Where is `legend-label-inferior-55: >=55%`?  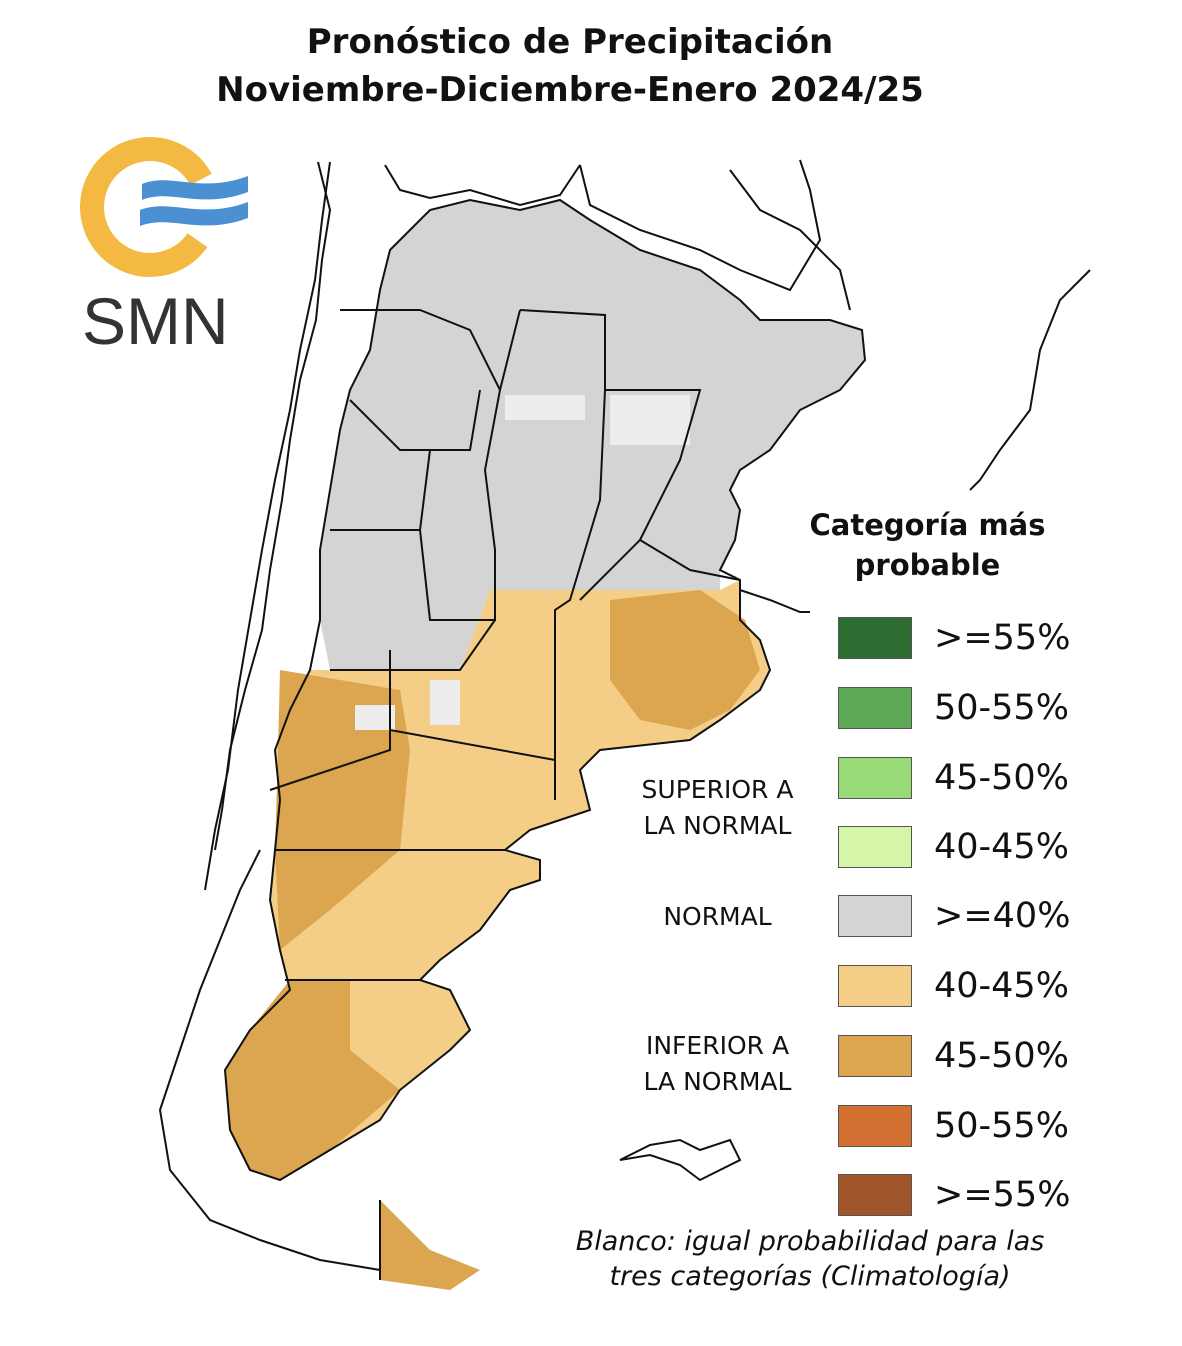
legend-label-inferior-55: >=55% is located at coordinates (1002, 1195).